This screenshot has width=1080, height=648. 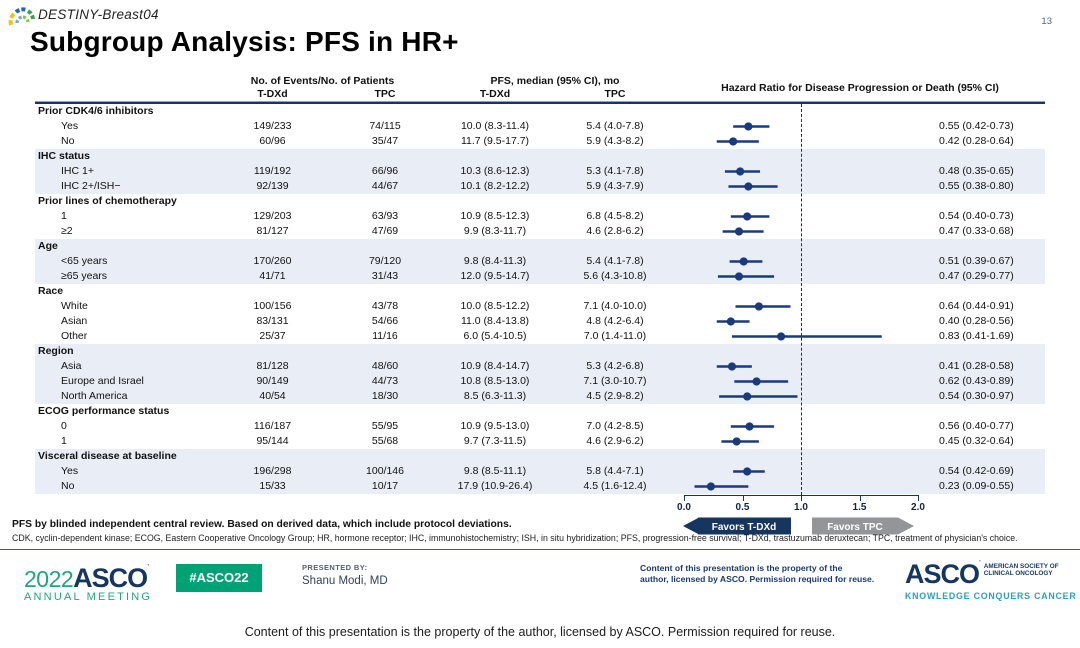 I want to click on cell-pfs-tpc: 7.0 (1.4-11.0), so click(x=615, y=336).